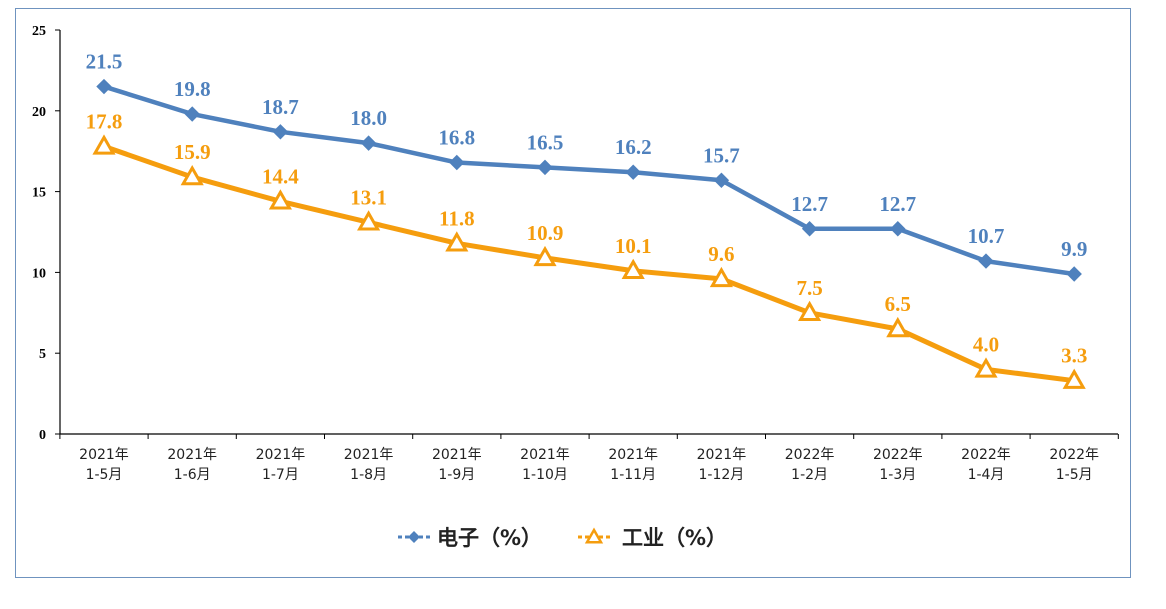  Describe the element at coordinates (104, 121) in the screenshot. I see `data-label: 17.8` at that location.